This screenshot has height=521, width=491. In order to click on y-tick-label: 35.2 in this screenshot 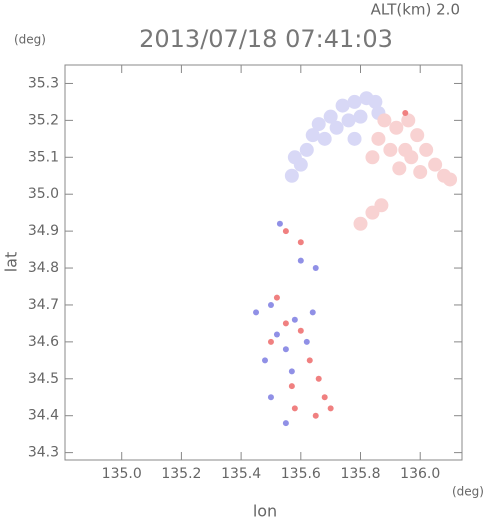, I will do `click(43, 120)`.